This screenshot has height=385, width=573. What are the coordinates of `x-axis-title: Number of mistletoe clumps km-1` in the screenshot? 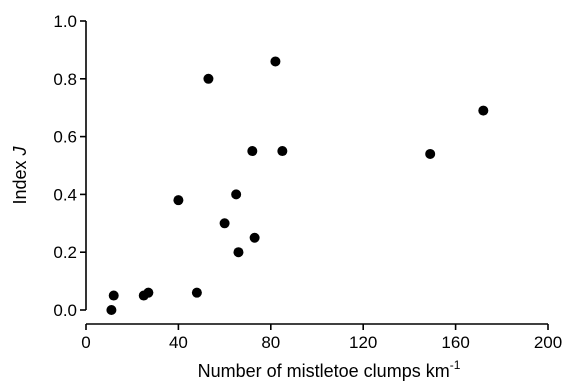 It's located at (329, 369).